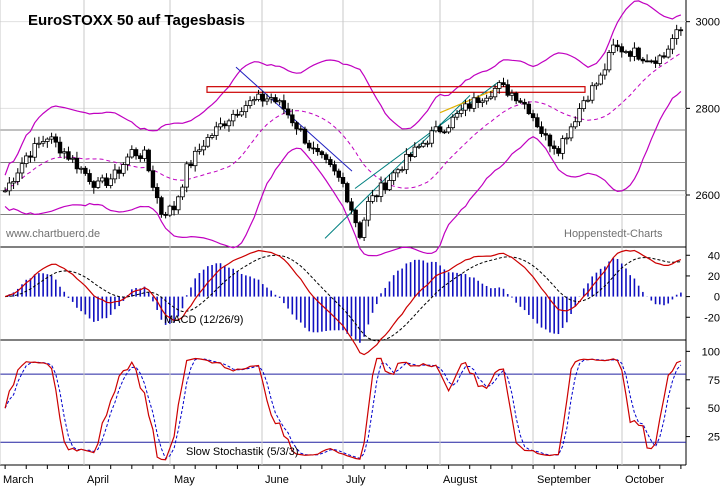 Image resolution: width=723 pixels, height=486 pixels. What do you see at coordinates (714, 438) in the screenshot?
I see `y-tick-label: 25` at bounding box center [714, 438].